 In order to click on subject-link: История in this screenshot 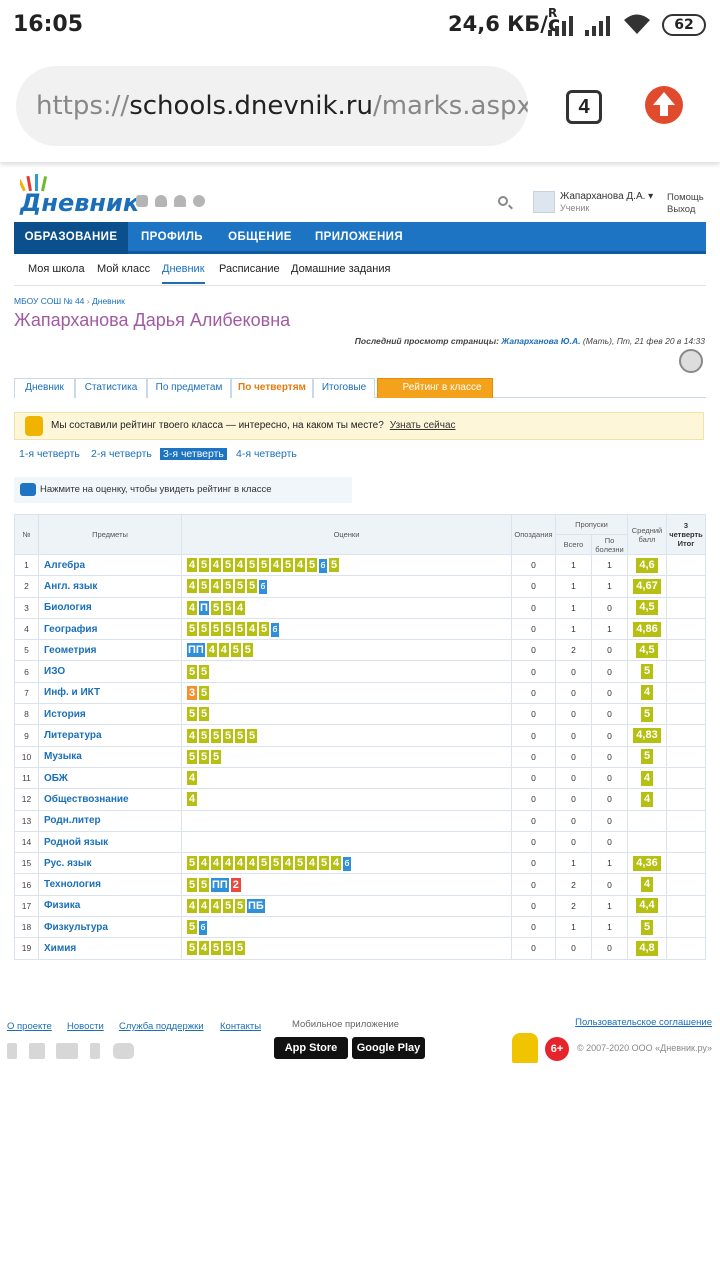, I will do `click(110, 714)`.